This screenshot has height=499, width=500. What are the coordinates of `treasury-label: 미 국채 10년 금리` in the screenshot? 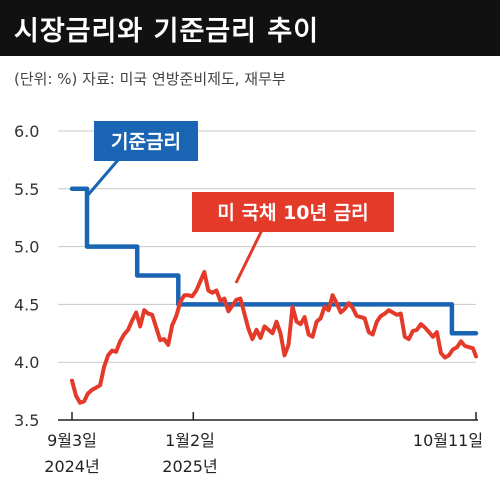 It's located at (292, 213).